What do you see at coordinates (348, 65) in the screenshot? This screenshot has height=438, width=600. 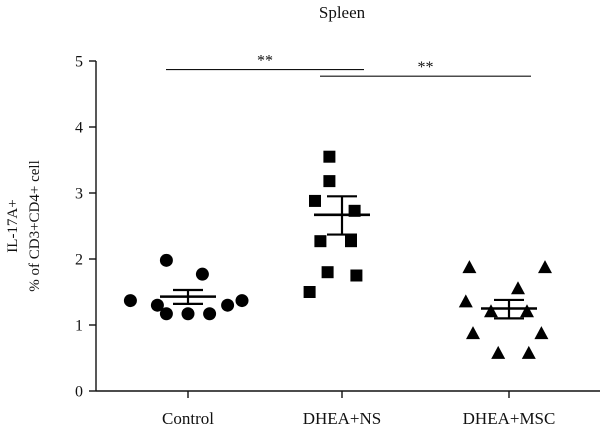 I see `significance-annotations: ** **` at bounding box center [348, 65].